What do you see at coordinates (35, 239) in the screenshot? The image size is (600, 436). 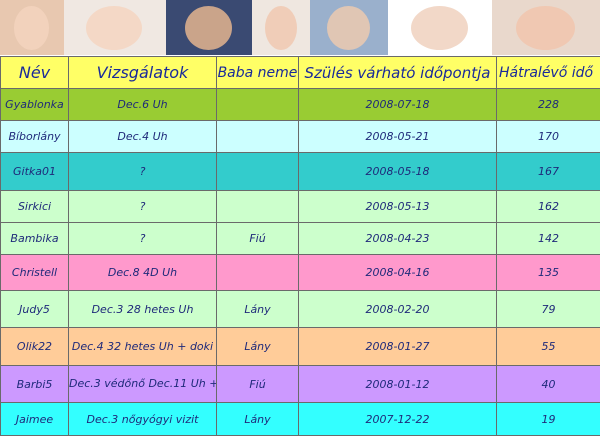 I see `cell-name: Bambika` at bounding box center [35, 239].